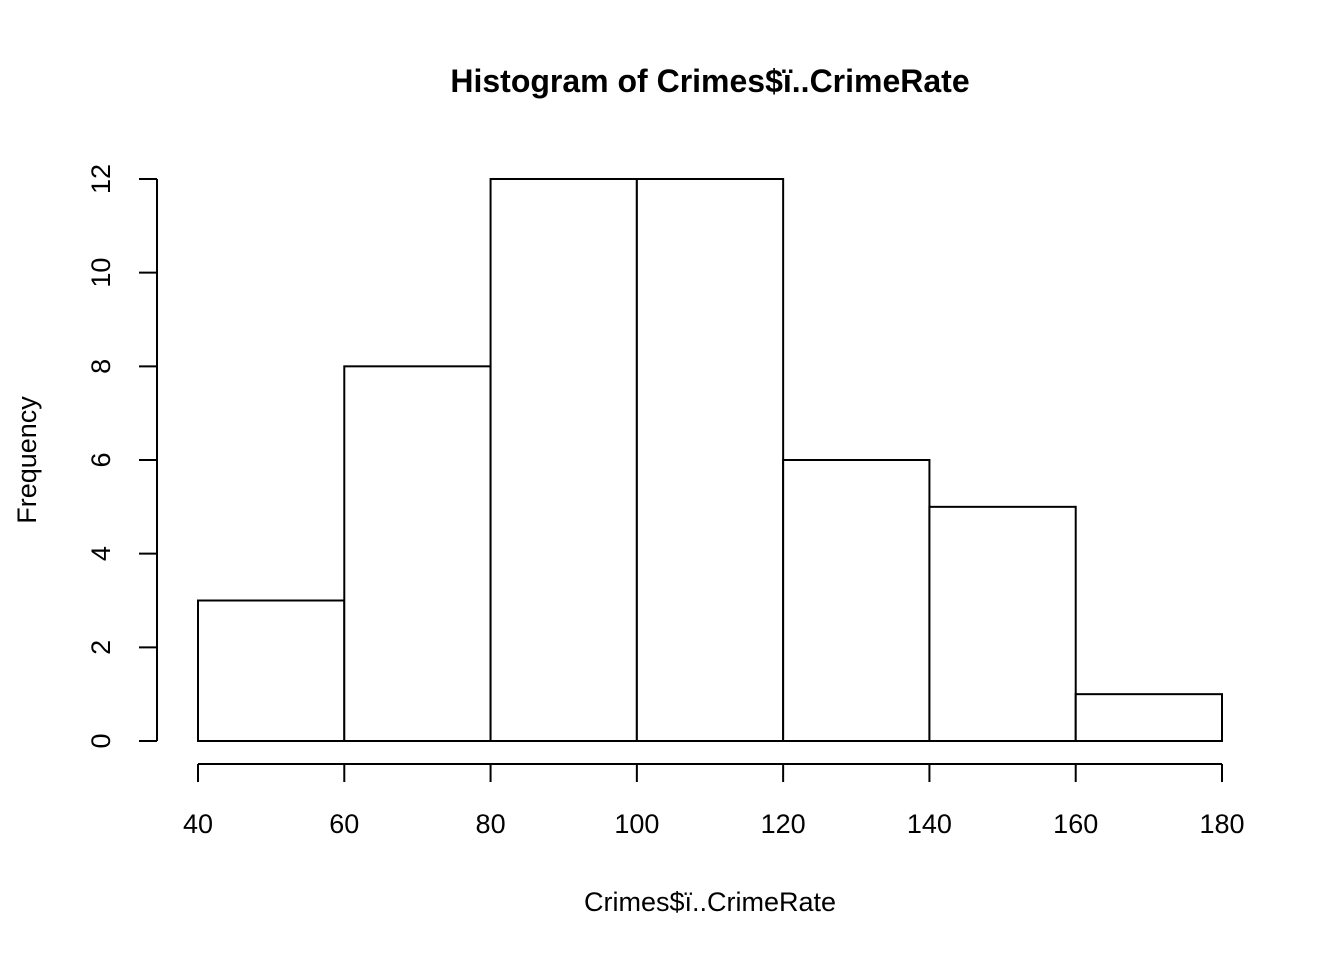  I want to click on x-axis: 40 60 80 100 120 140 160 180, so click(714, 801).